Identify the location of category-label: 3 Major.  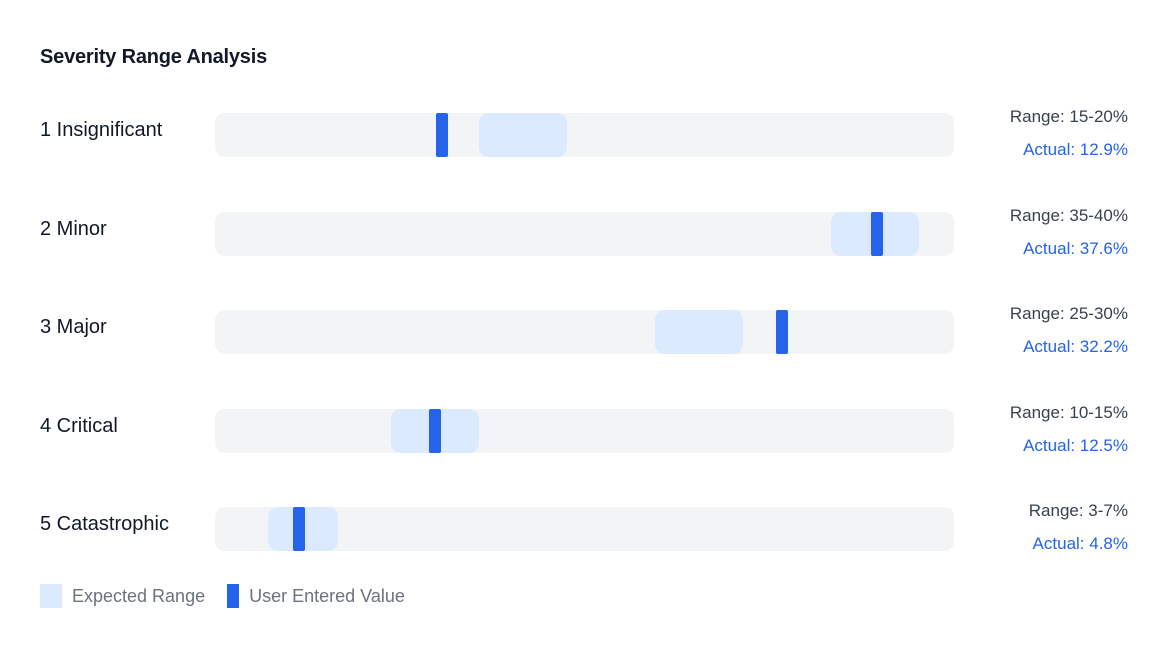
(73, 327).